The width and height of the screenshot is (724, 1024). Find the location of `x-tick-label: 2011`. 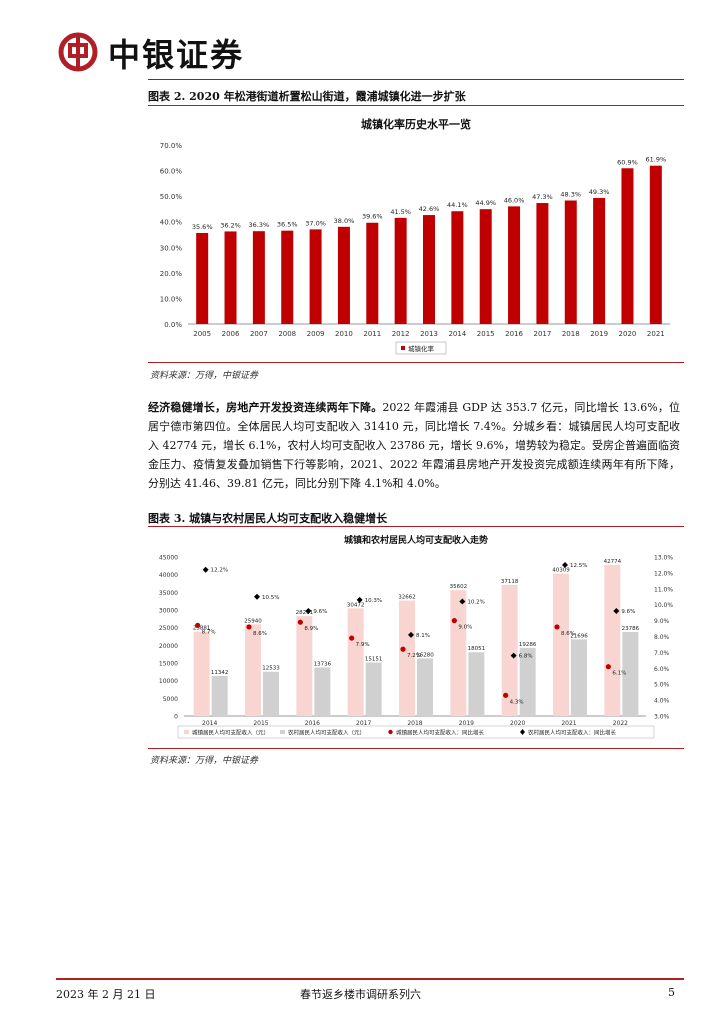

x-tick-label: 2011 is located at coordinates (372, 334).